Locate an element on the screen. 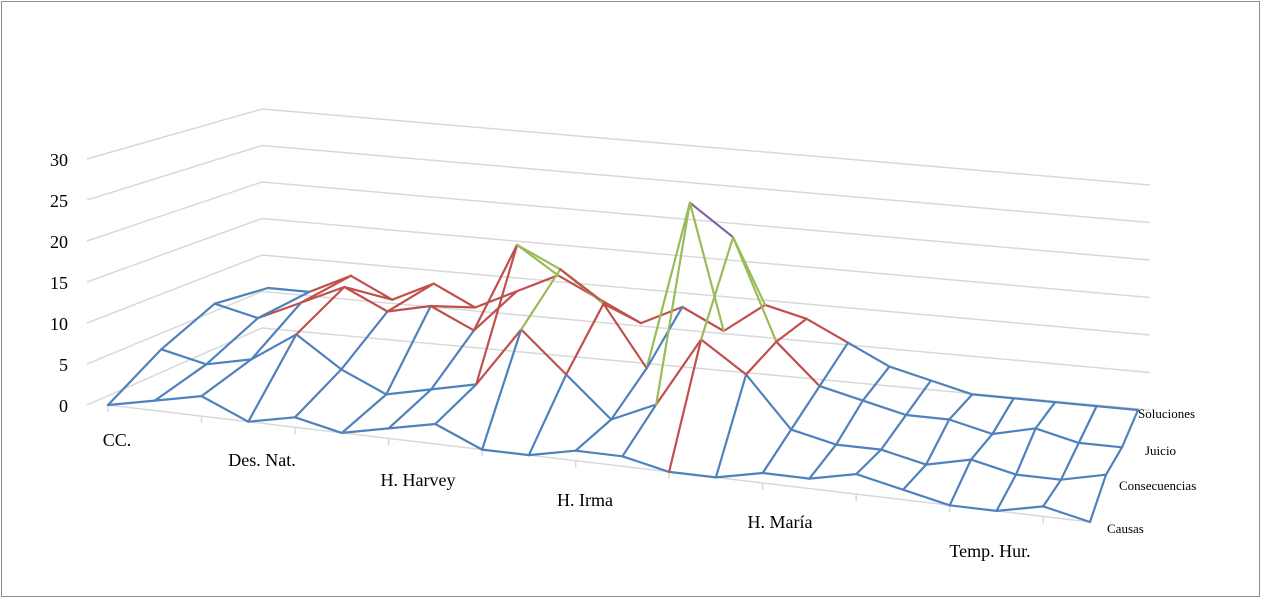 This screenshot has height=600, width=1263. series-label: Juicio is located at coordinates (1160, 450).